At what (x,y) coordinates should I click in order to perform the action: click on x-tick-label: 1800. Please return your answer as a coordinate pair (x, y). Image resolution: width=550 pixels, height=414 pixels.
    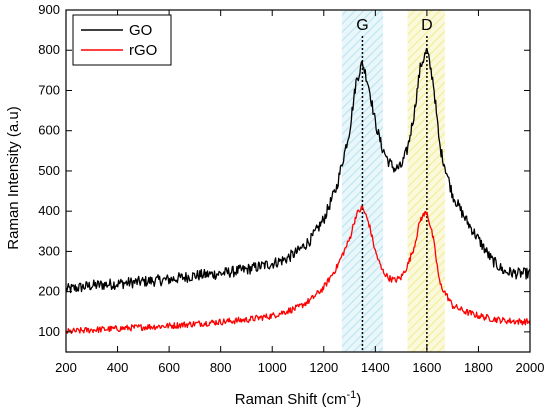
    Looking at the image, I should click on (478, 367).